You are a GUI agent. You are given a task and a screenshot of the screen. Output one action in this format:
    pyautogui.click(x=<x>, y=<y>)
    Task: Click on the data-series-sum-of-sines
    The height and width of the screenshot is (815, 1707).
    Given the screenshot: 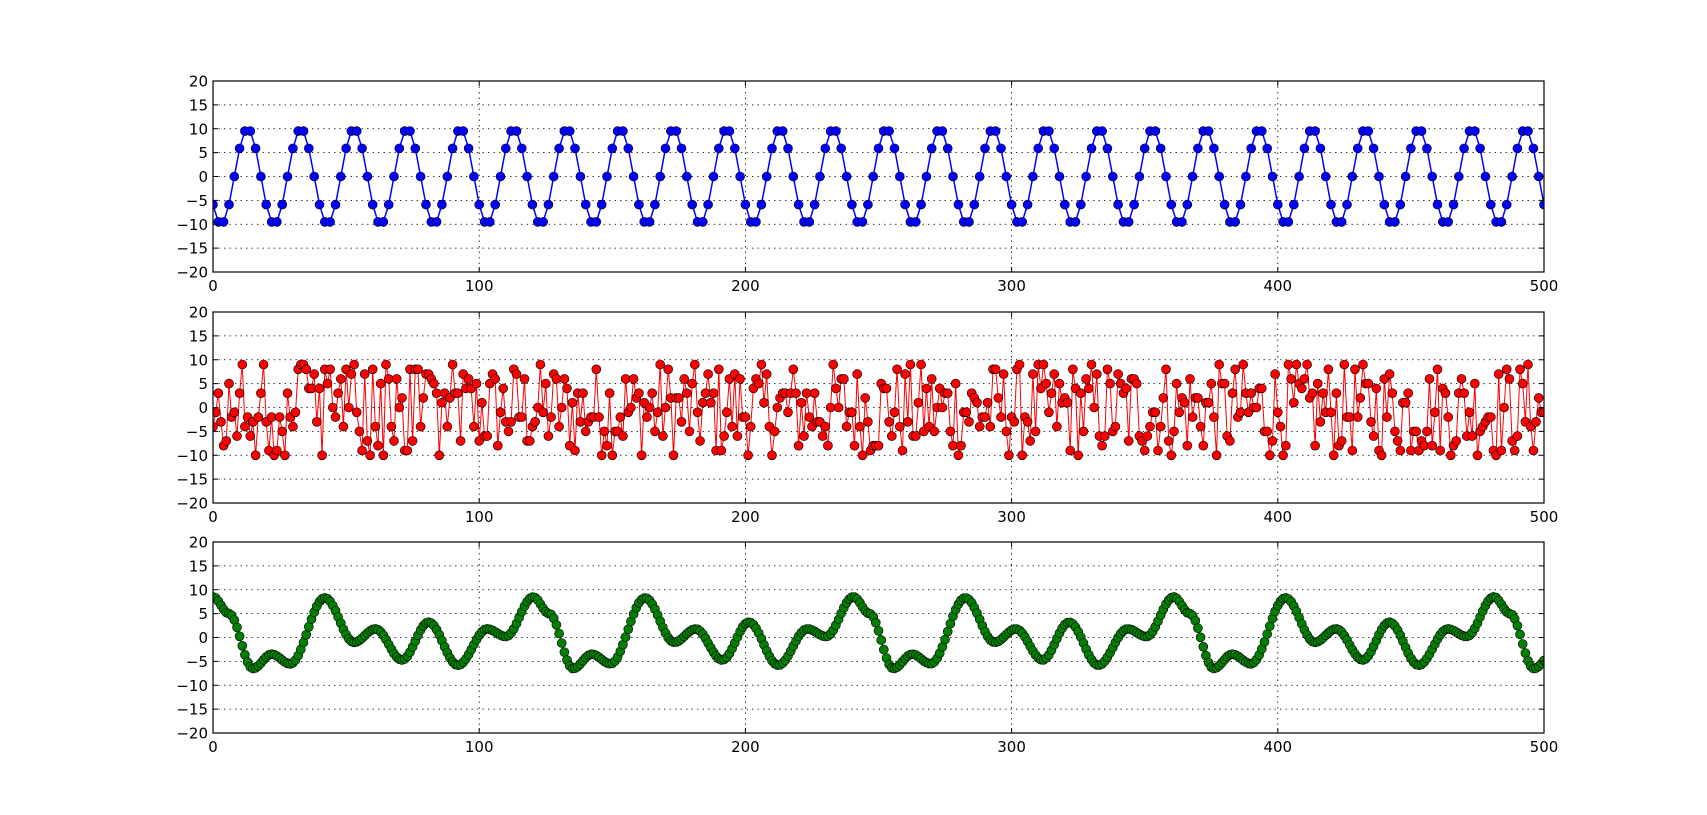 What is the action you would take?
    pyautogui.click(x=878, y=633)
    